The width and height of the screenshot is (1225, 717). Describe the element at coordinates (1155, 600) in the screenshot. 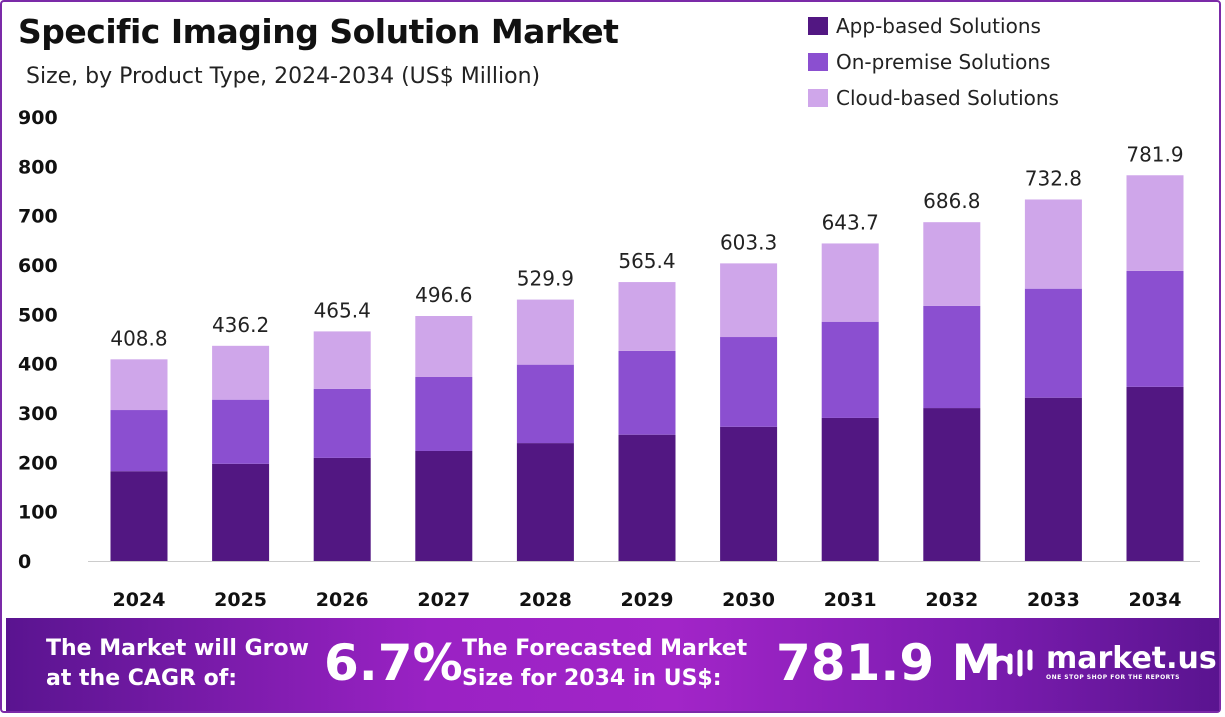

I see `x-tick-label: 2034` at that location.